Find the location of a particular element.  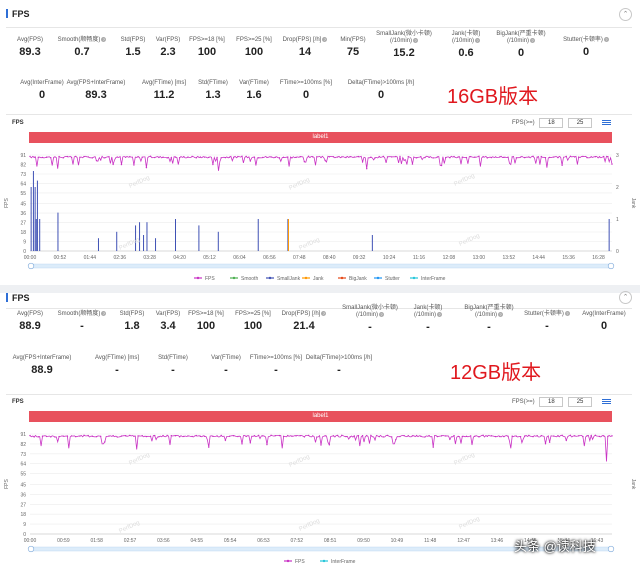

x-tick-label: 07:52 is located at coordinates (297, 541).